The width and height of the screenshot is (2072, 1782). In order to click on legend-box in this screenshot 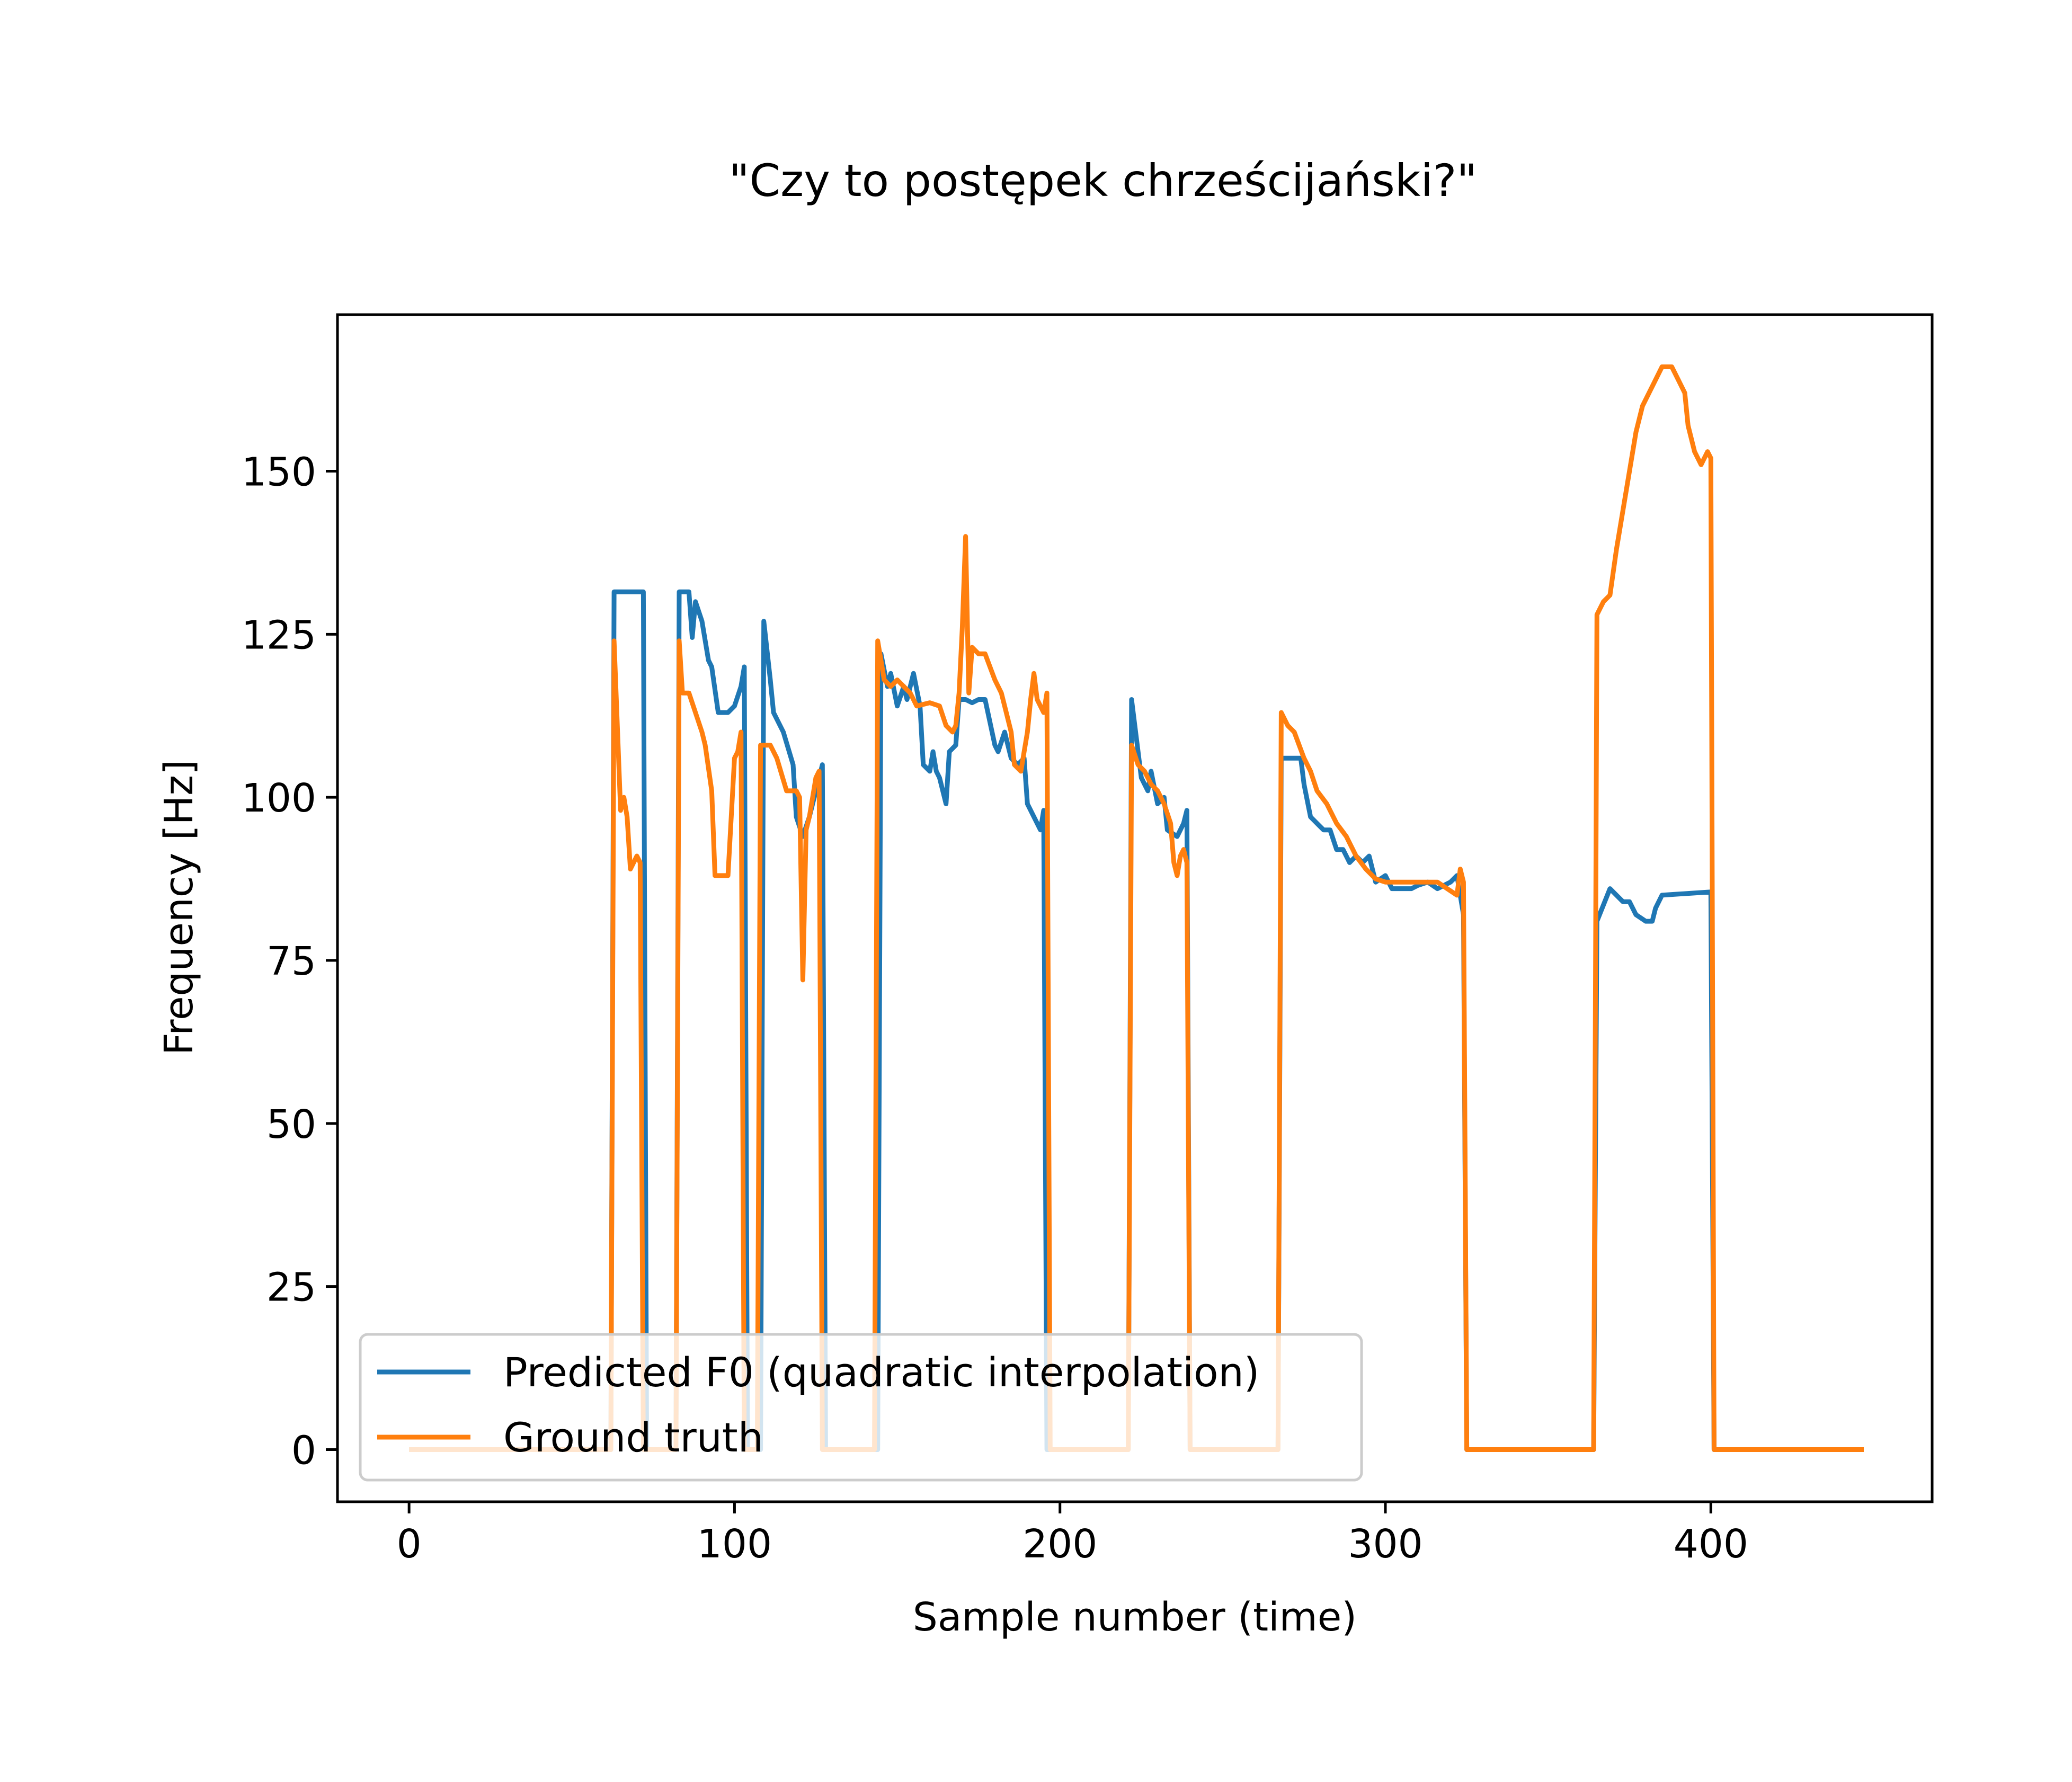, I will do `click(861, 1408)`.